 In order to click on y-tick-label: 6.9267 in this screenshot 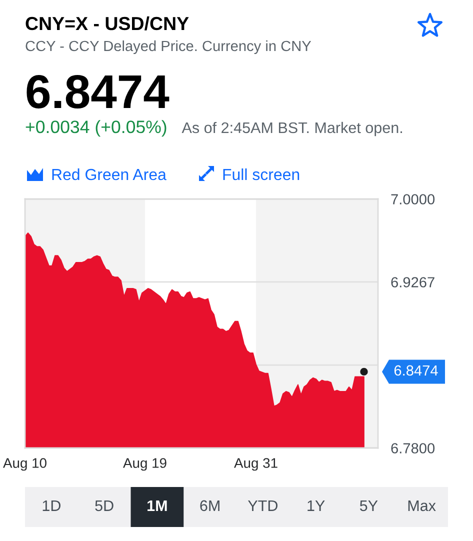, I will do `click(412, 282)`.